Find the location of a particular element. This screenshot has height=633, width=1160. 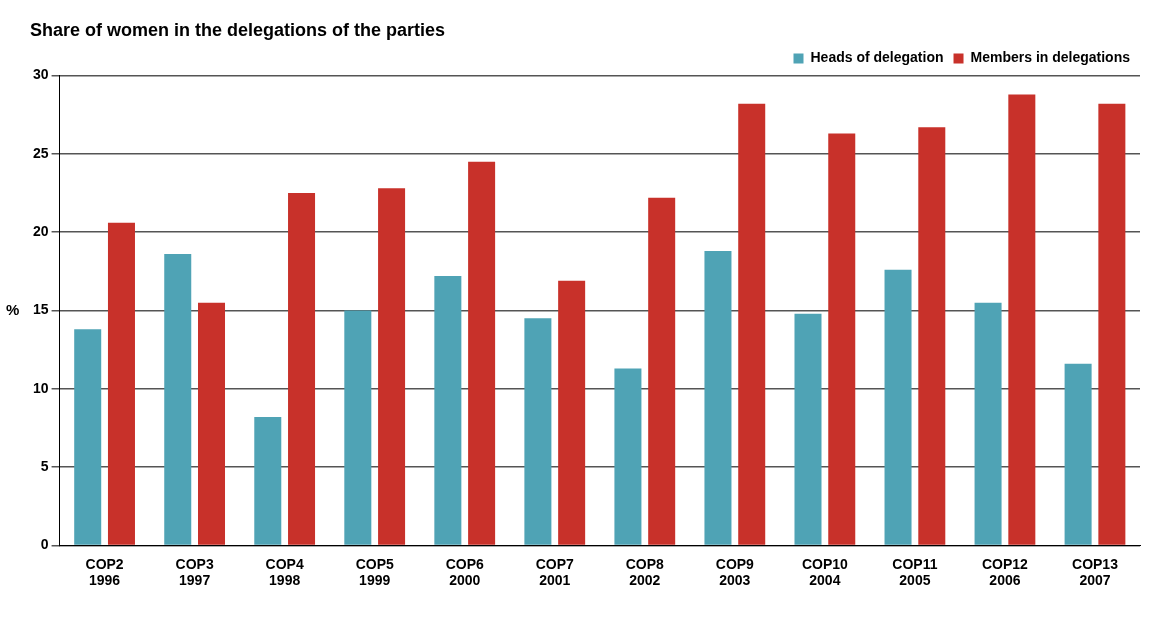

y-tick-label: 0 is located at coordinates (44, 544).